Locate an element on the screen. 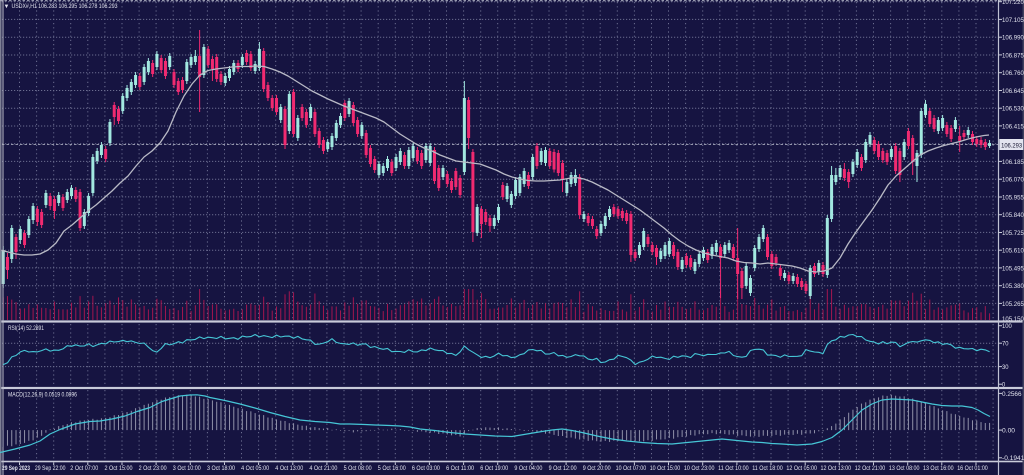 This screenshot has height=475, width=1024. svg-text: 4 Oct 05:00 is located at coordinates (255, 468).